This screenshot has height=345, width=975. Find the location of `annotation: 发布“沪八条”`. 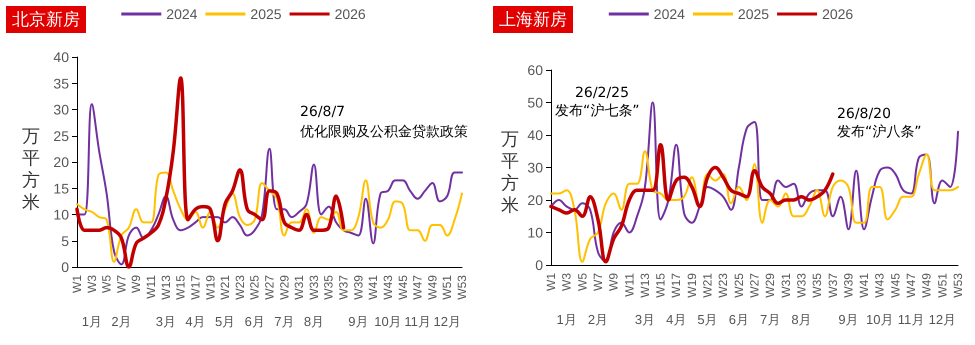

annotation: 发布“沪八条” is located at coordinates (879, 132).